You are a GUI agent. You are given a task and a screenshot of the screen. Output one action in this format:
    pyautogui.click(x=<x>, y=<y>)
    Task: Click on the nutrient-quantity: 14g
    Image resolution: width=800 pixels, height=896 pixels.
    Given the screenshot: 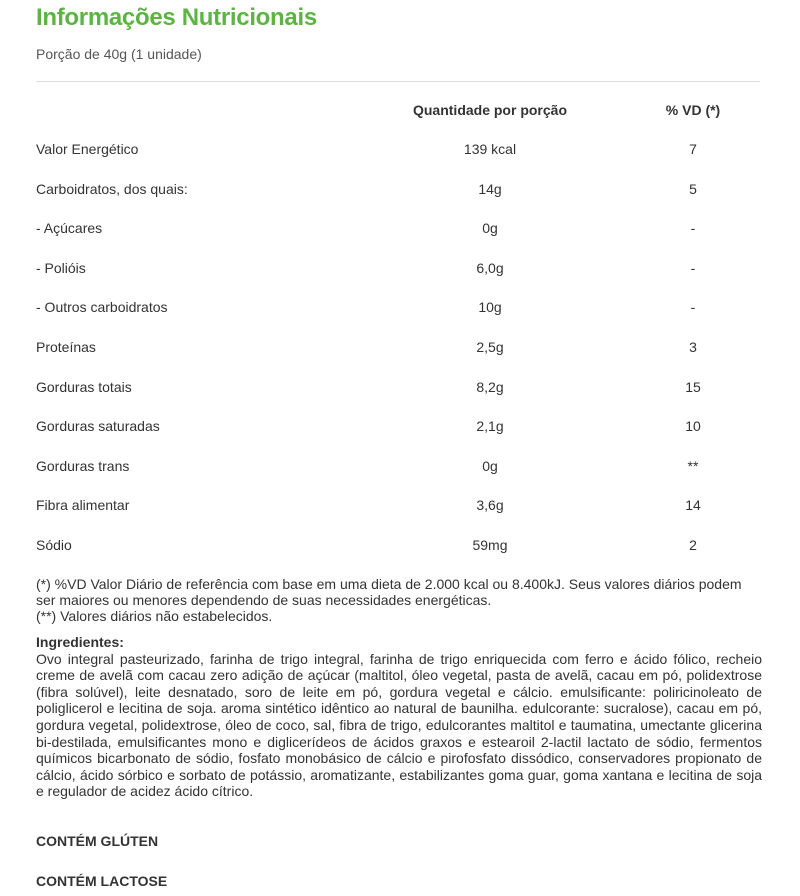 What is the action you would take?
    pyautogui.click(x=490, y=188)
    